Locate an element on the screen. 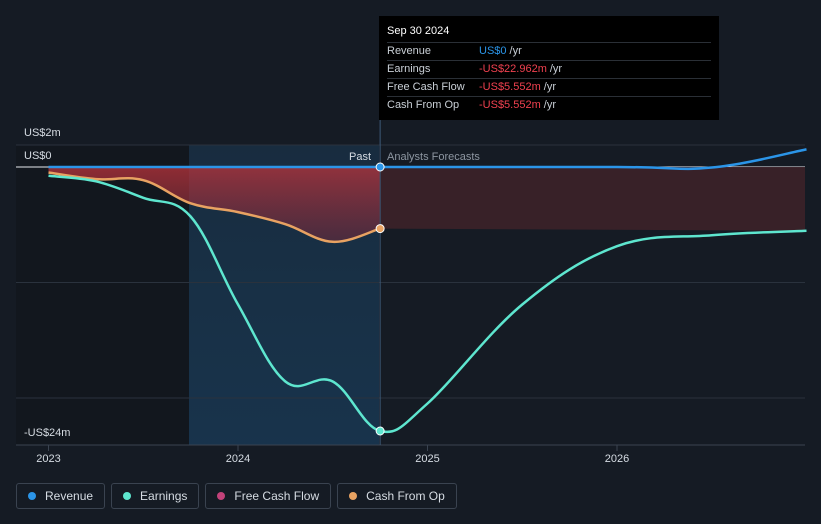  tooltip-row-free-cash-flow: Free Cash Flow -US$5.552m /yr is located at coordinates (549, 88).